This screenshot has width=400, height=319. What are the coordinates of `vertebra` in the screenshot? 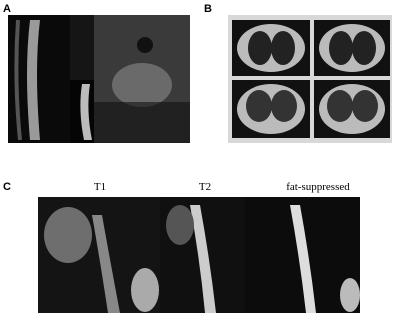 It's located at (142, 85).